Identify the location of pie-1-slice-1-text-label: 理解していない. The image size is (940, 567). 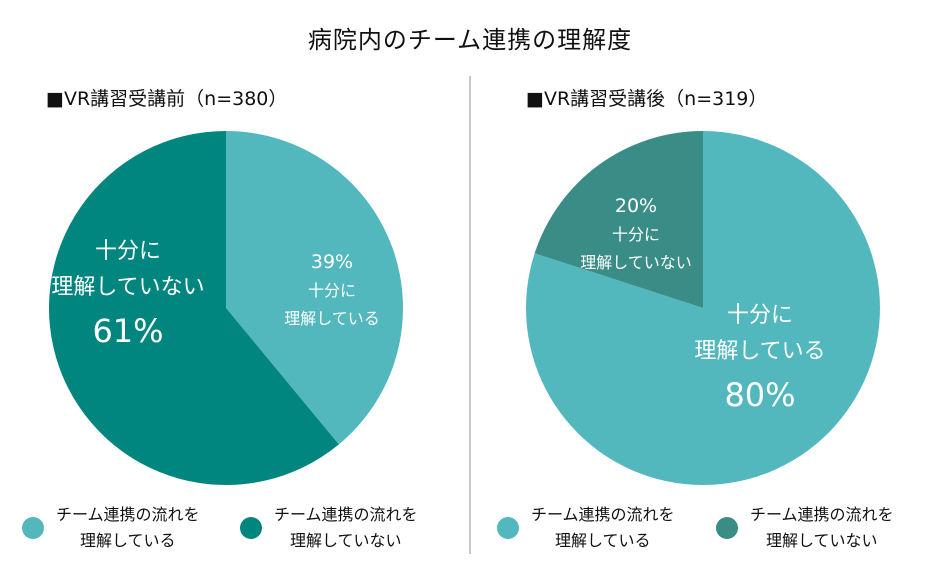
(636, 262).